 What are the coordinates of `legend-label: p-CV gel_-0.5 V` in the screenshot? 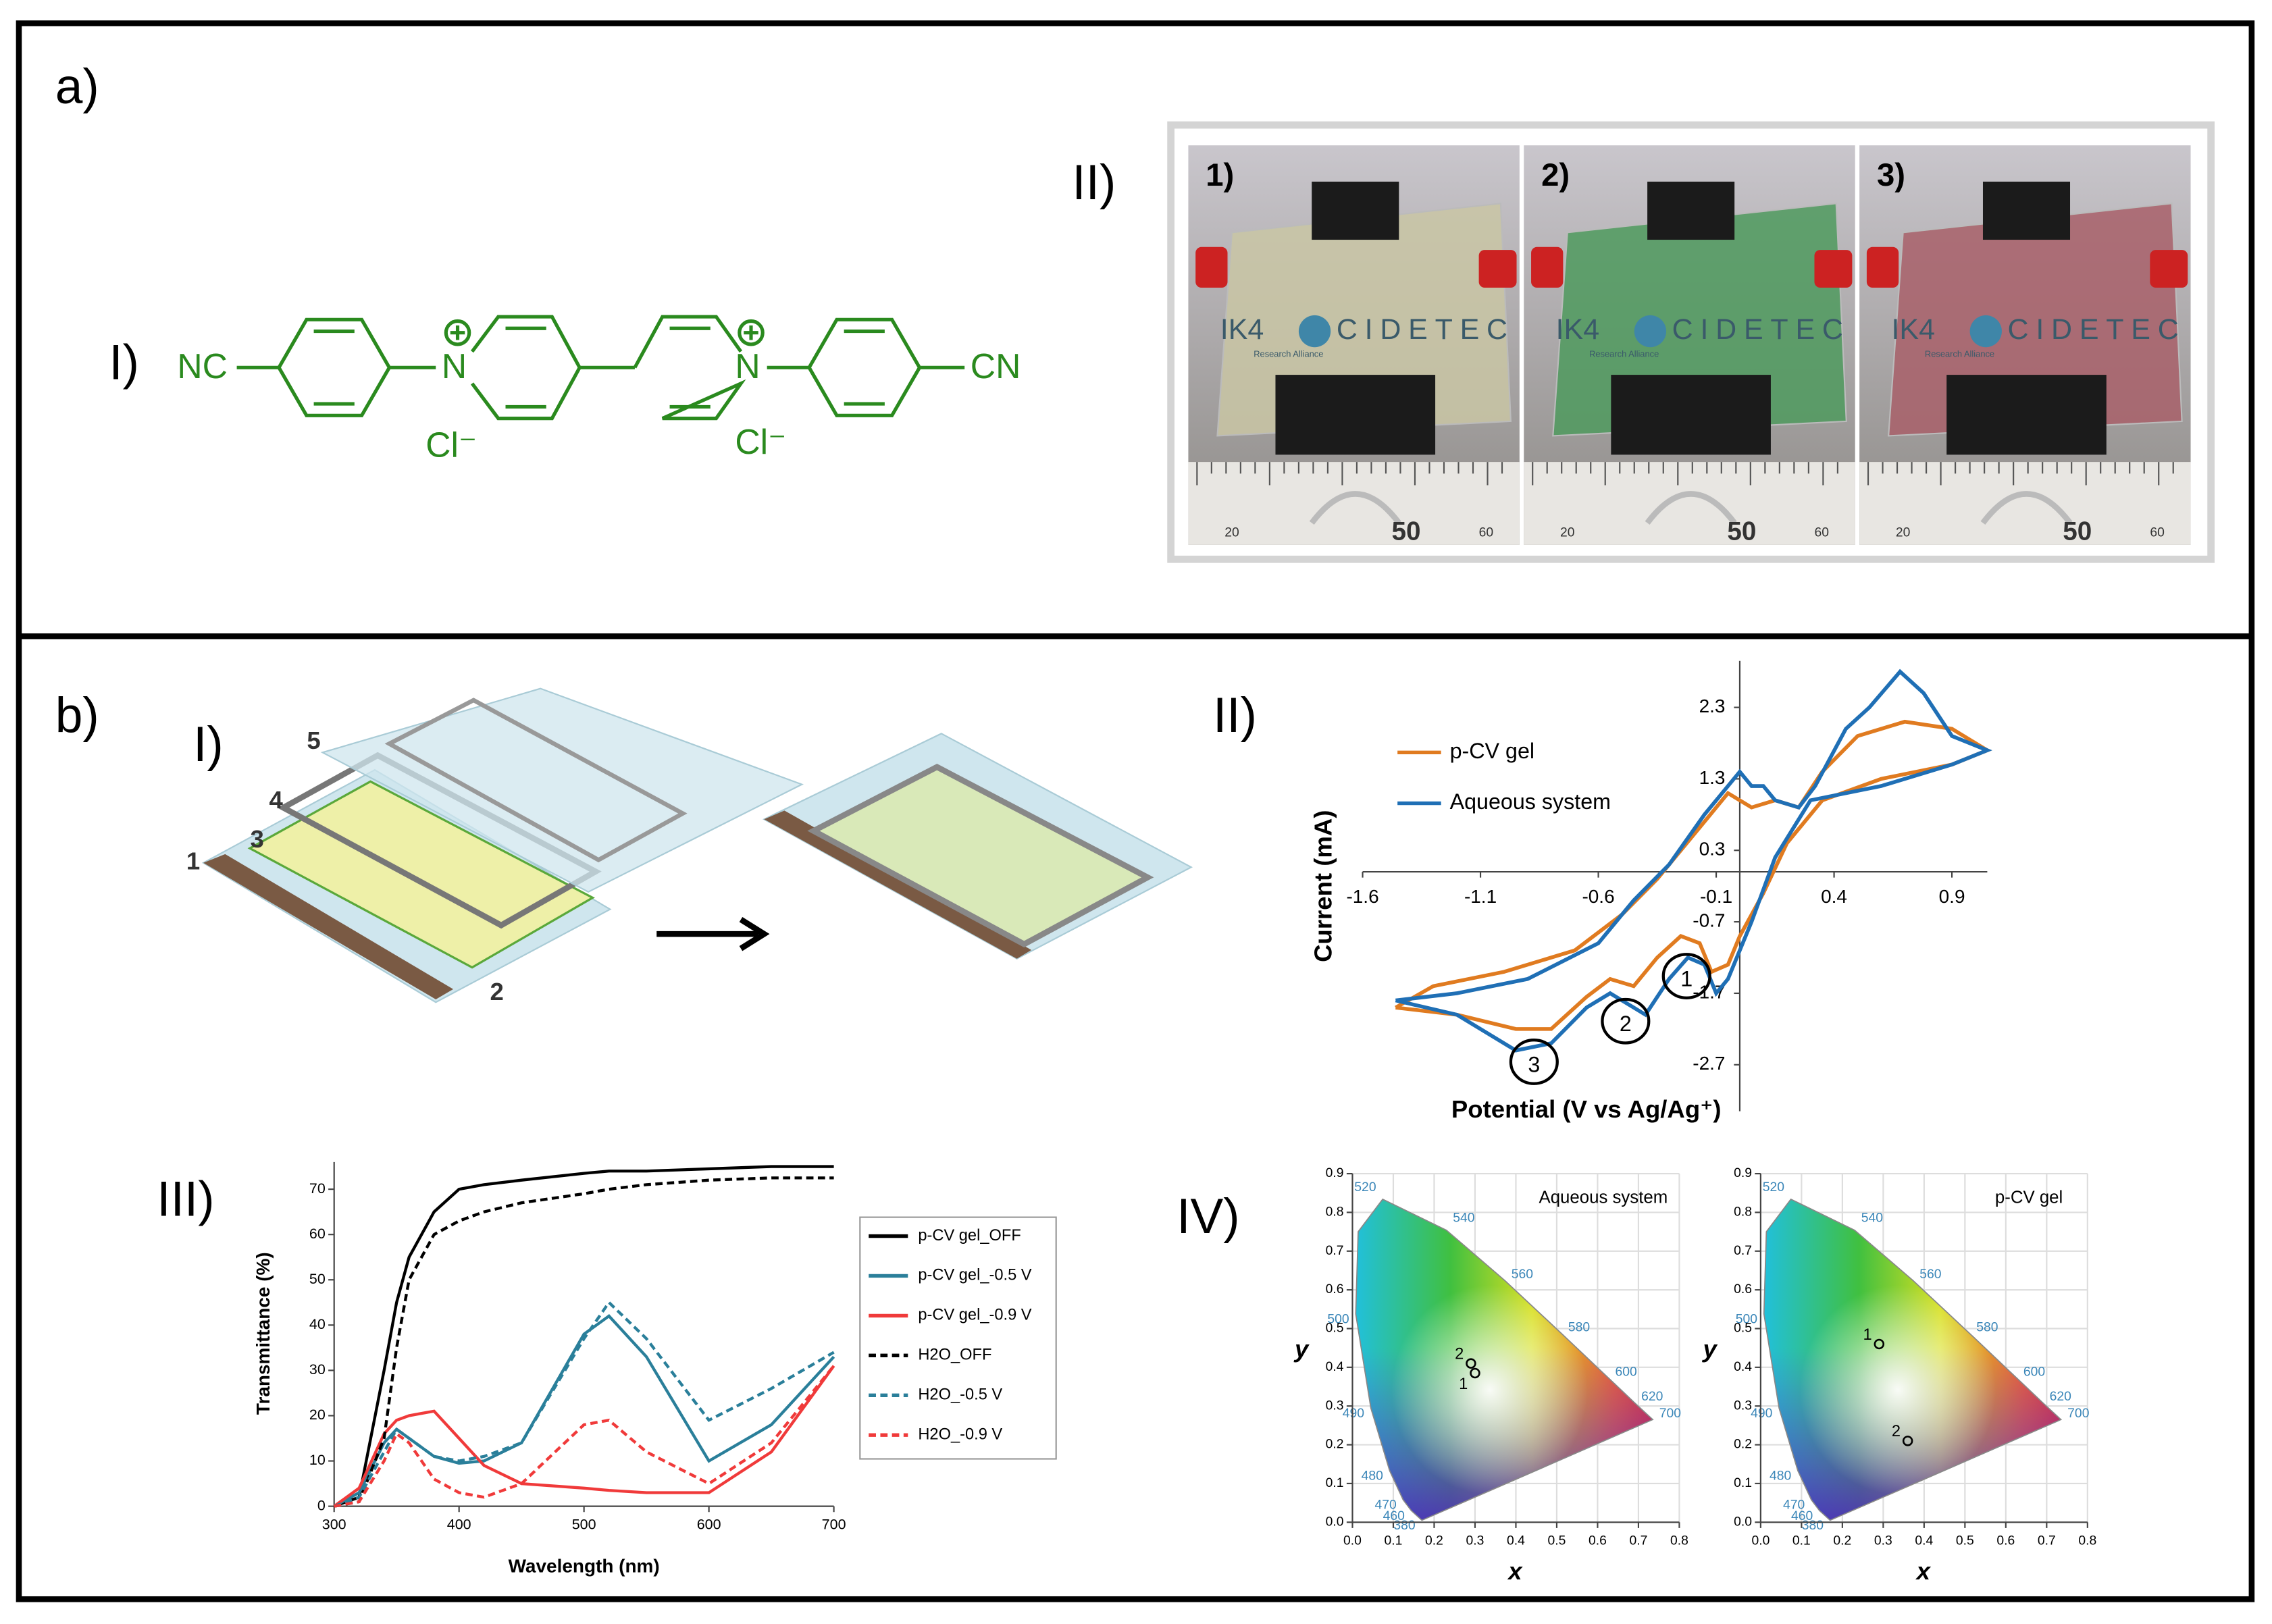 It's located at (975, 1276).